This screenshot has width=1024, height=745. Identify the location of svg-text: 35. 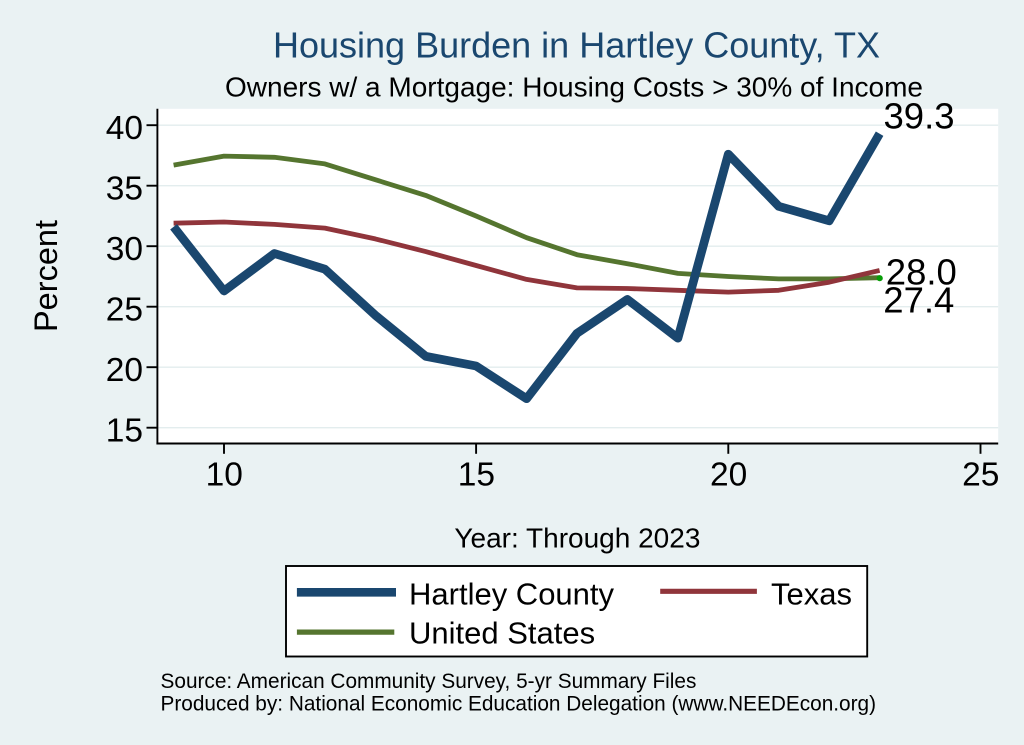
(124, 189).